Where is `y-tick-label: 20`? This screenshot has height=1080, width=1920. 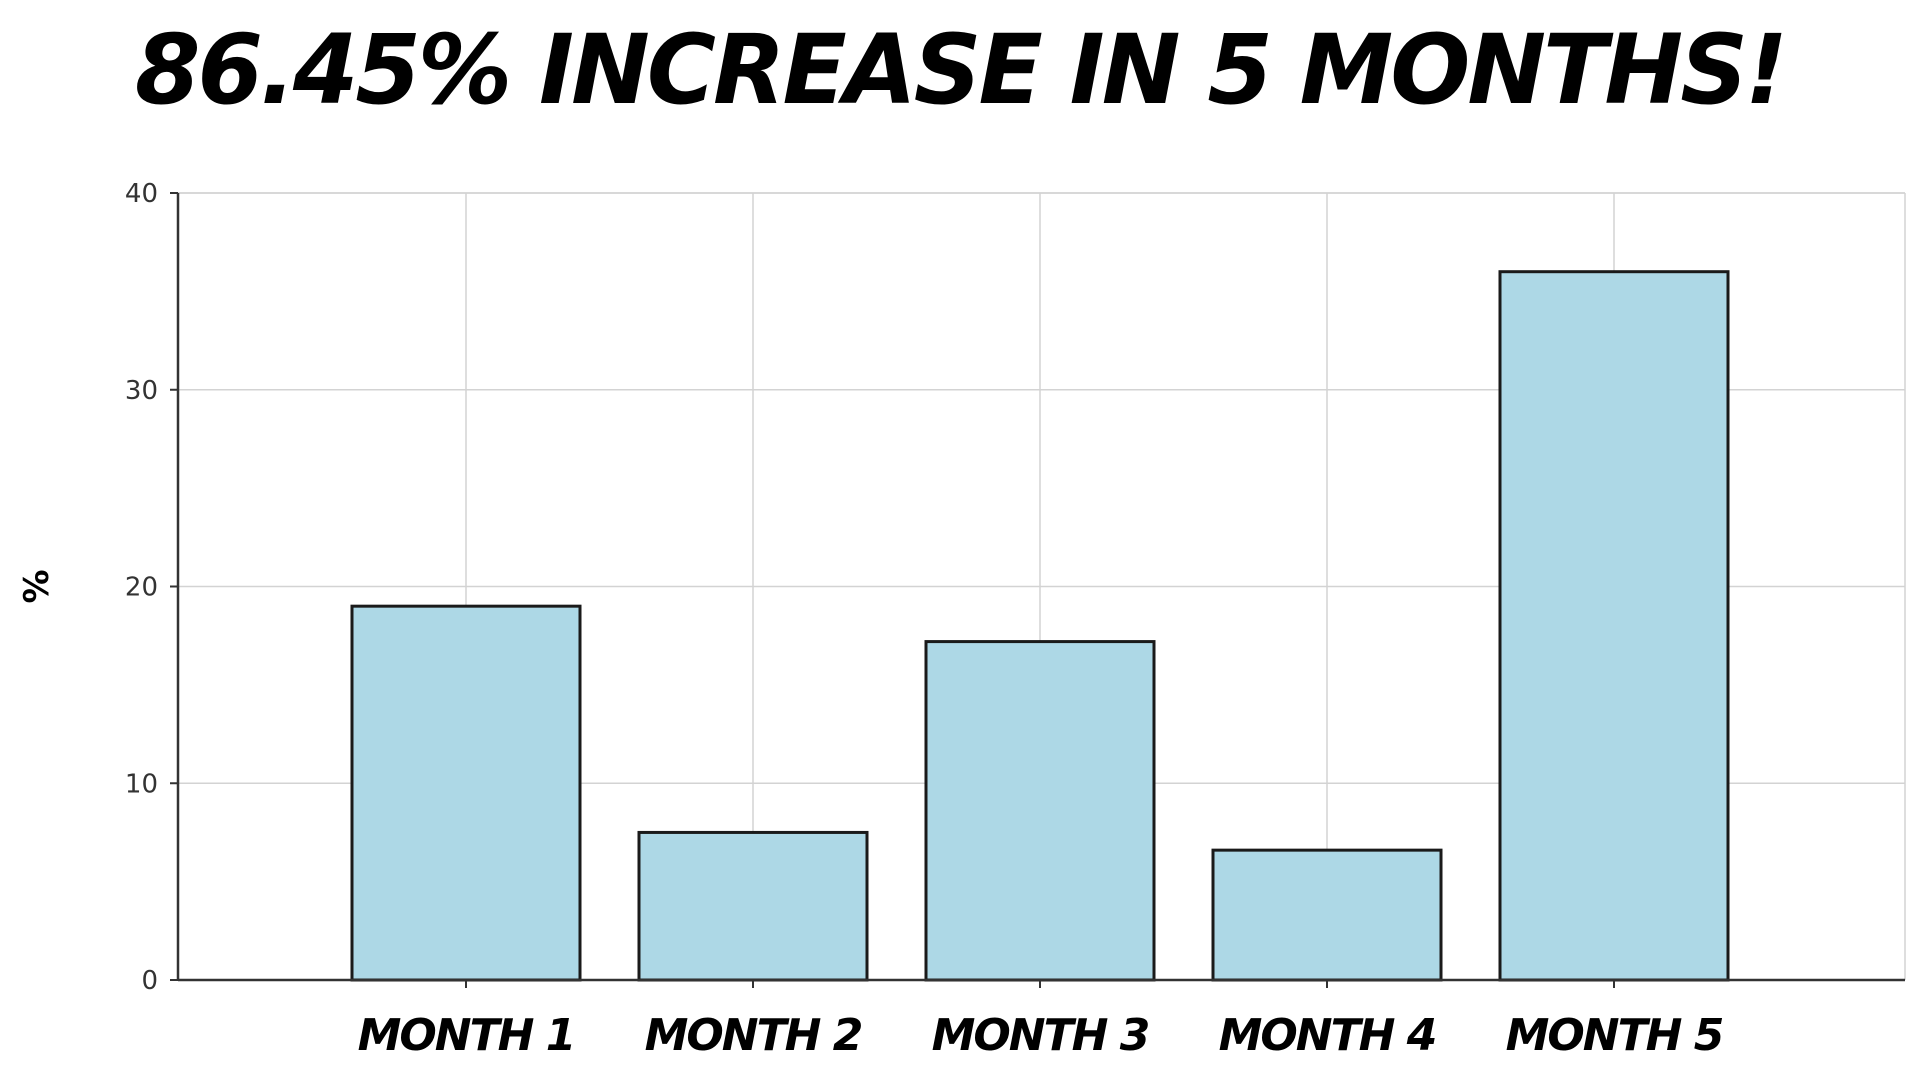 y-tick-label: 20 is located at coordinates (141, 588).